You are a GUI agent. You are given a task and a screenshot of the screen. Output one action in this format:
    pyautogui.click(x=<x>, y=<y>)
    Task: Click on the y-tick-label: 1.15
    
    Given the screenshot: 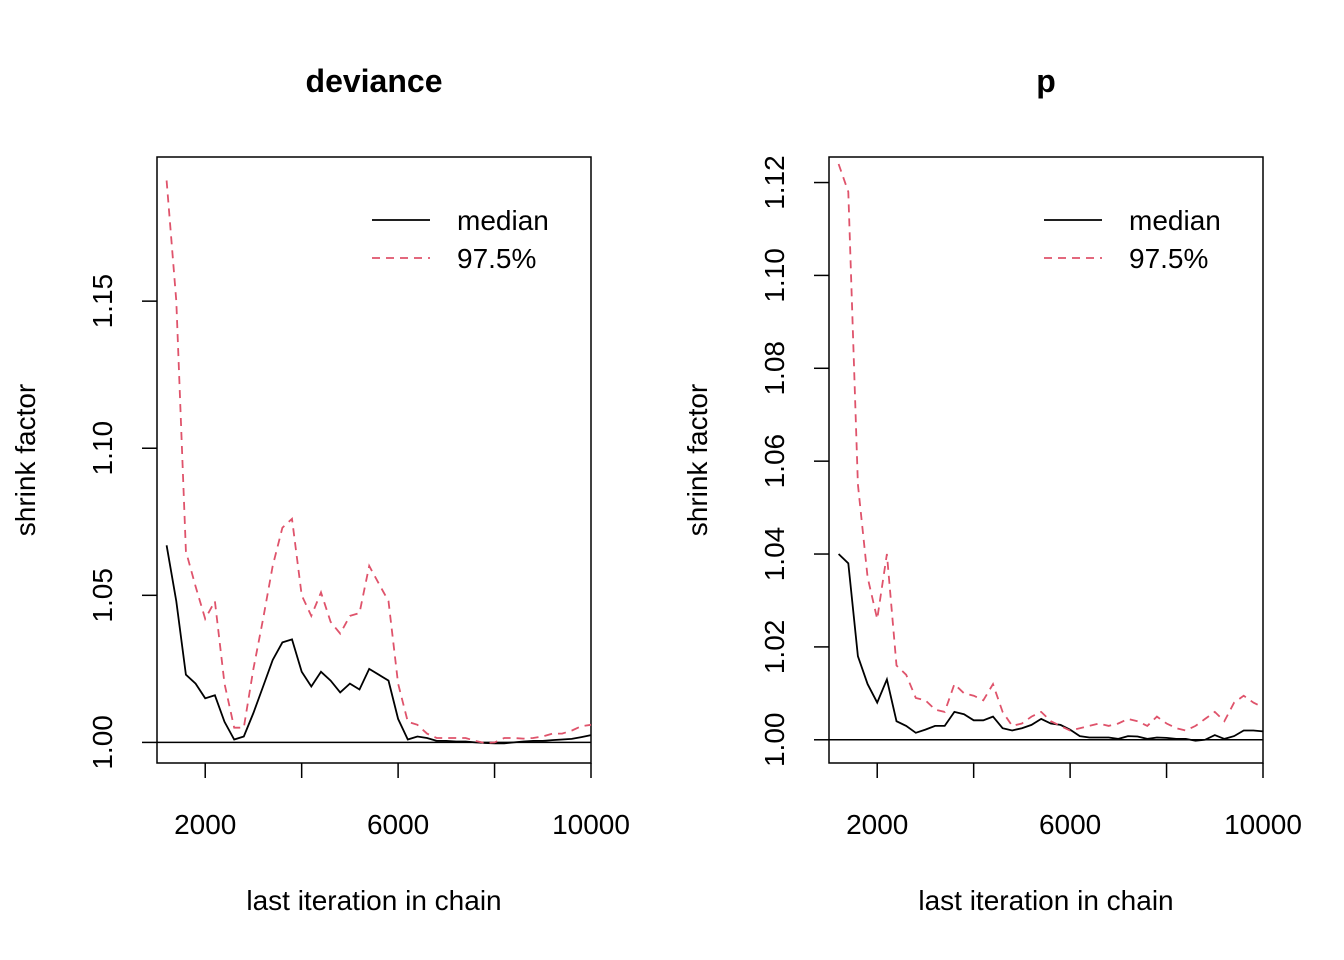 What is the action you would take?
    pyautogui.click(x=102, y=301)
    